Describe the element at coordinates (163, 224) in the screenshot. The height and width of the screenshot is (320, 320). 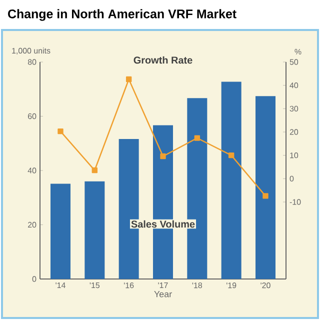
I see `series-label: Sales Volume` at that location.